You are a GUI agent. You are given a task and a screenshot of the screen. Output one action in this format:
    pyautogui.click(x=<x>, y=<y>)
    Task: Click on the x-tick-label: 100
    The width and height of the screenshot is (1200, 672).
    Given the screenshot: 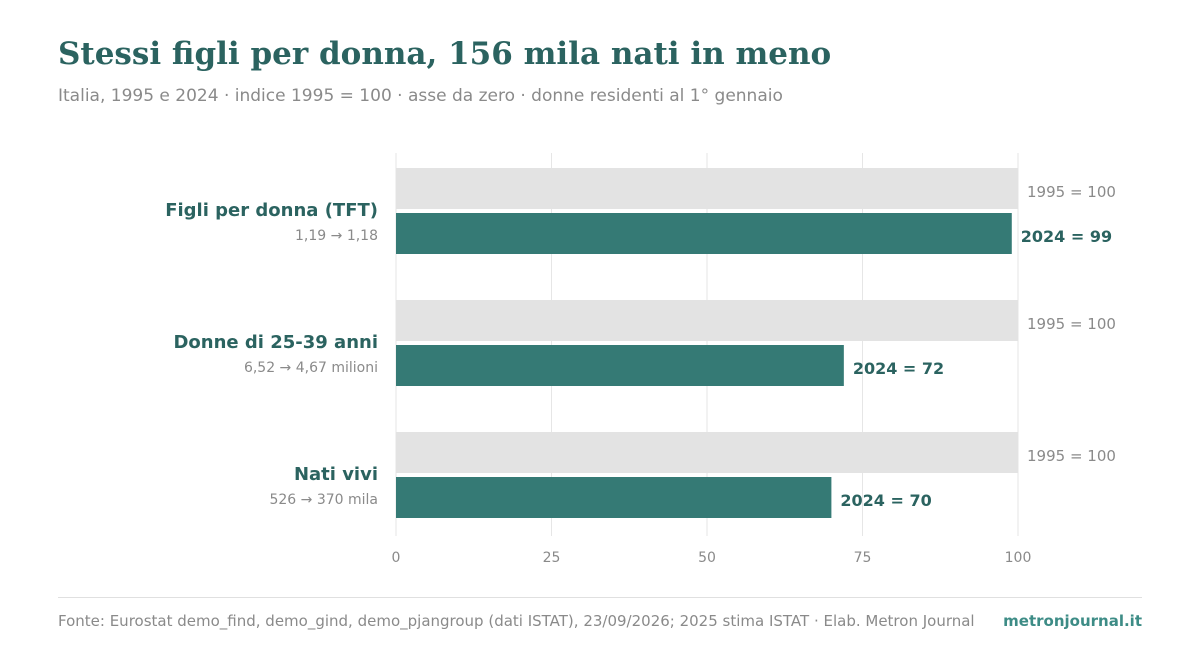 What is the action you would take?
    pyautogui.click(x=1018, y=558)
    